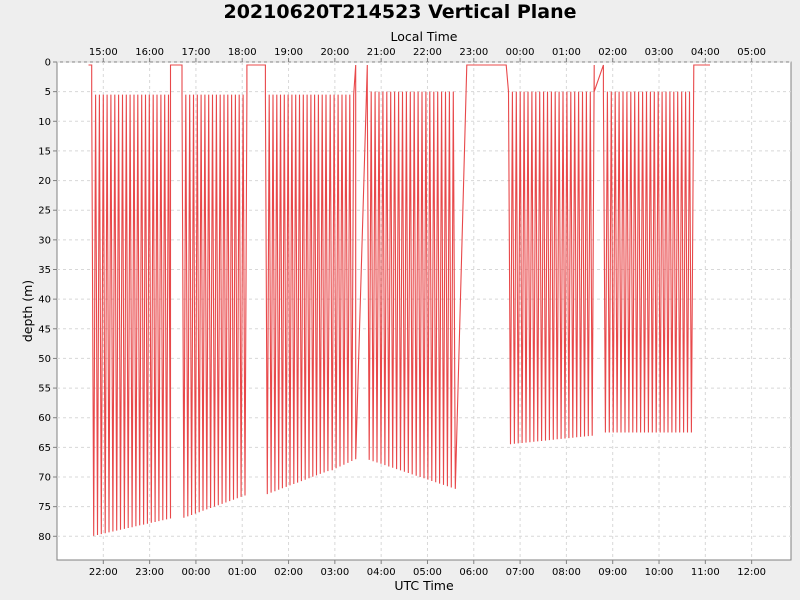  I want to click on x2-tick-label: 17:00, so click(196, 52).